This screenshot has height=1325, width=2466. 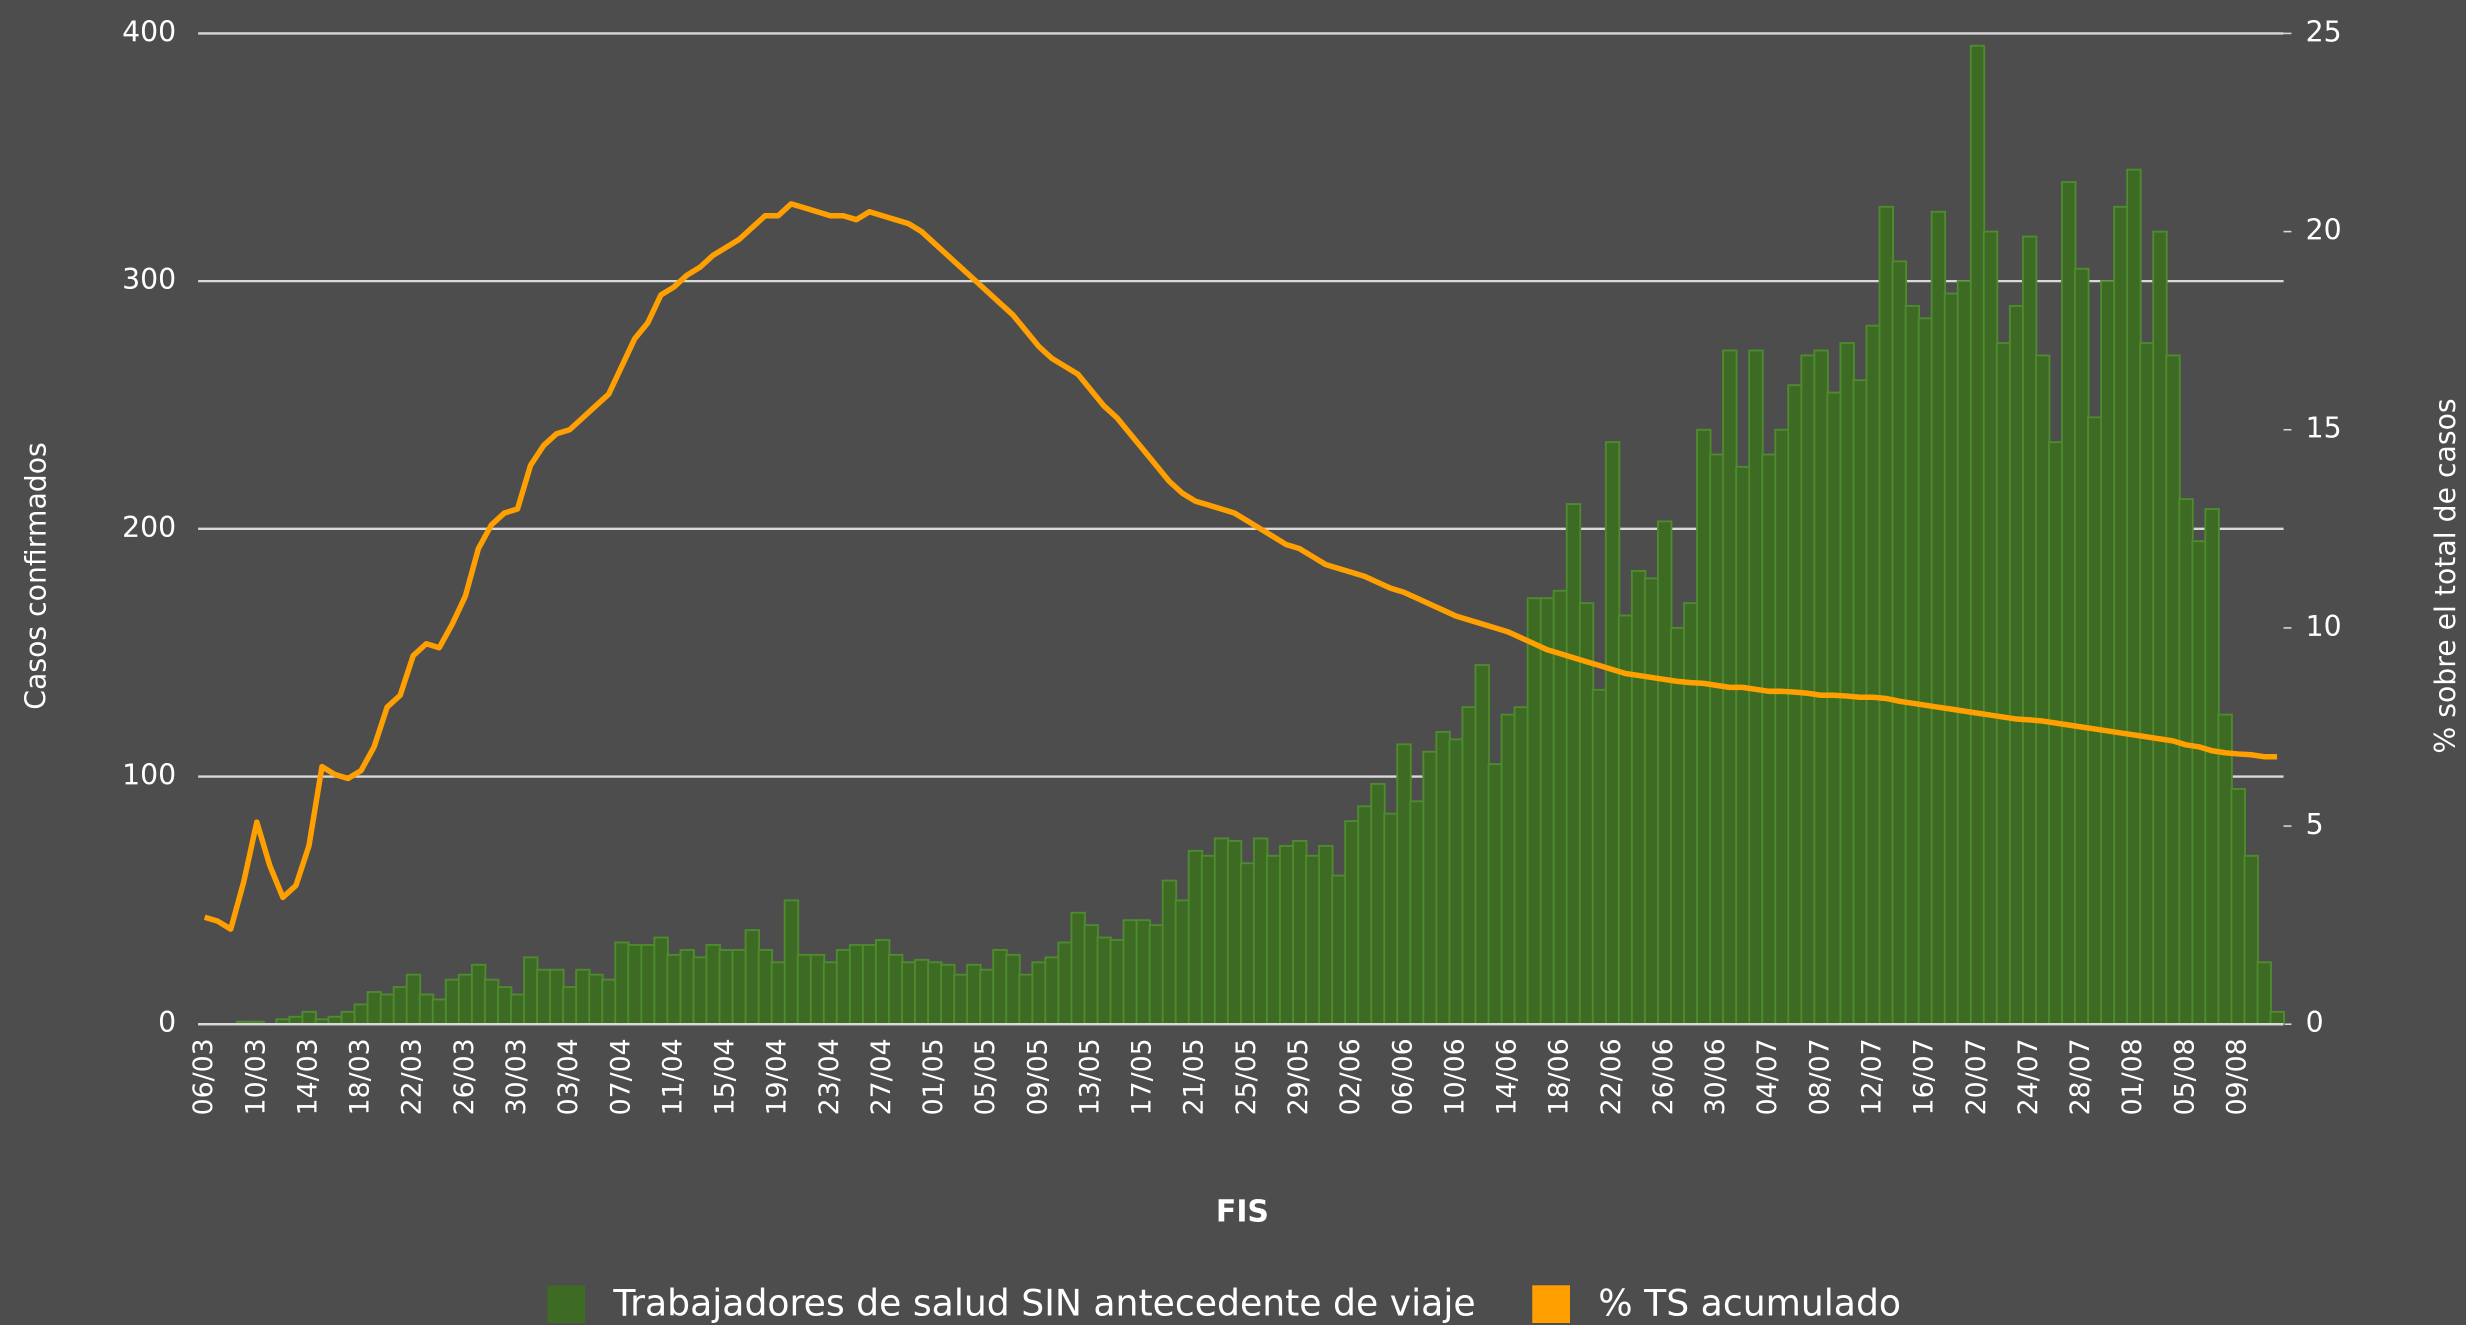 I want to click on x-tick-label: 09/05, so click(x=1037, y=1076).